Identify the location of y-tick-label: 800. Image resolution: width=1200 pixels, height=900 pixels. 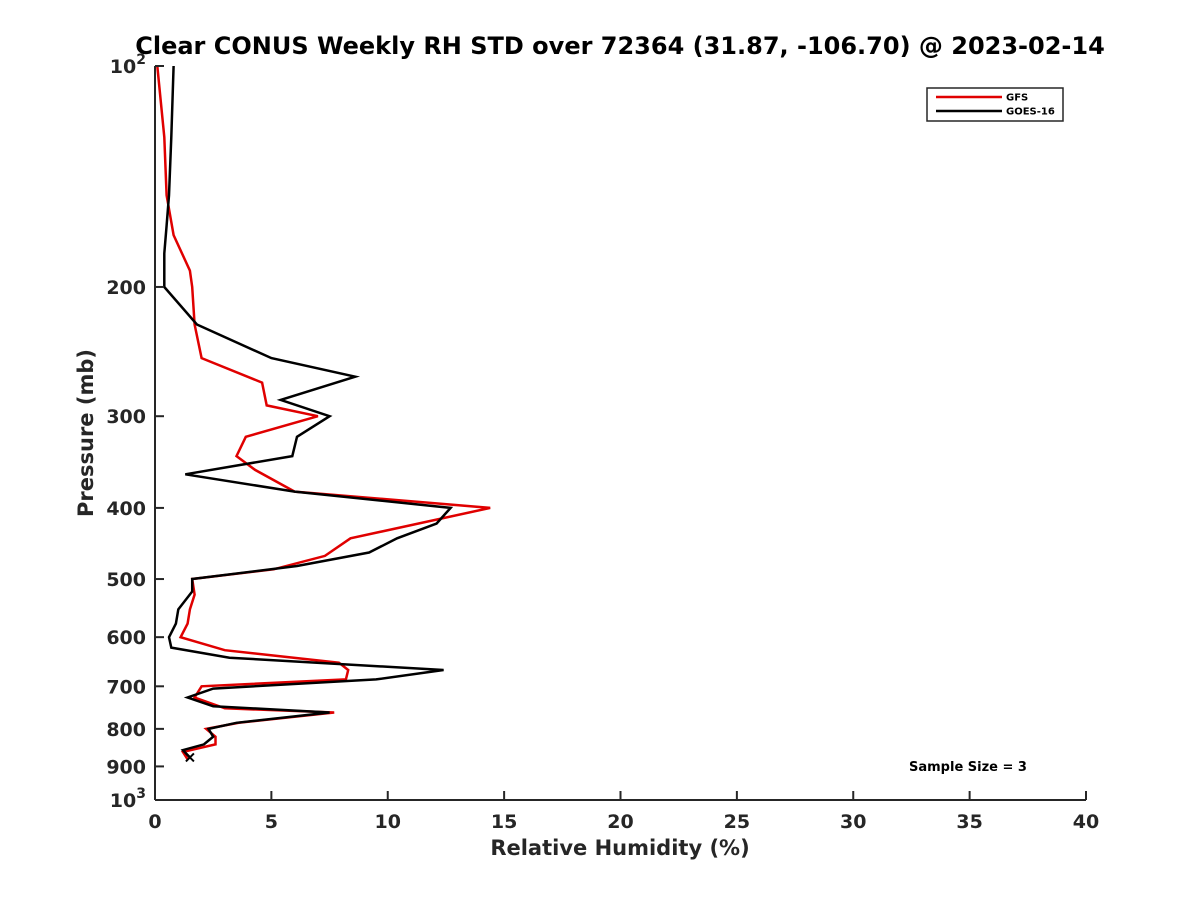
(126, 730).